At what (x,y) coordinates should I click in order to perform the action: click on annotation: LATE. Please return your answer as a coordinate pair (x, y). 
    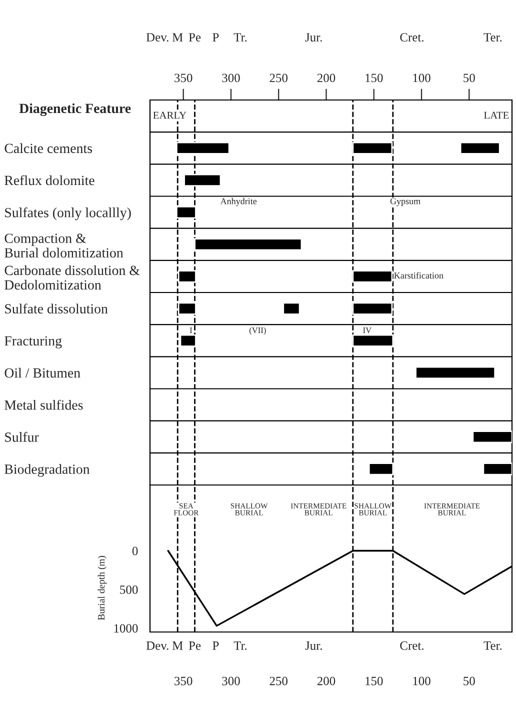
    Looking at the image, I should click on (496, 115).